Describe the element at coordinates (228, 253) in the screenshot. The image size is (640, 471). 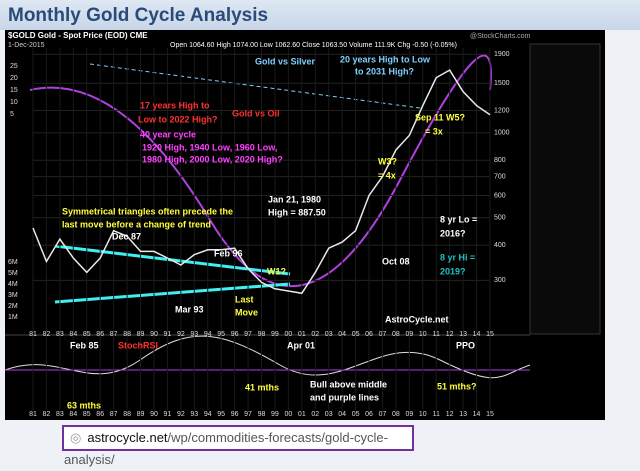
I see `annotation: Feb 96` at that location.